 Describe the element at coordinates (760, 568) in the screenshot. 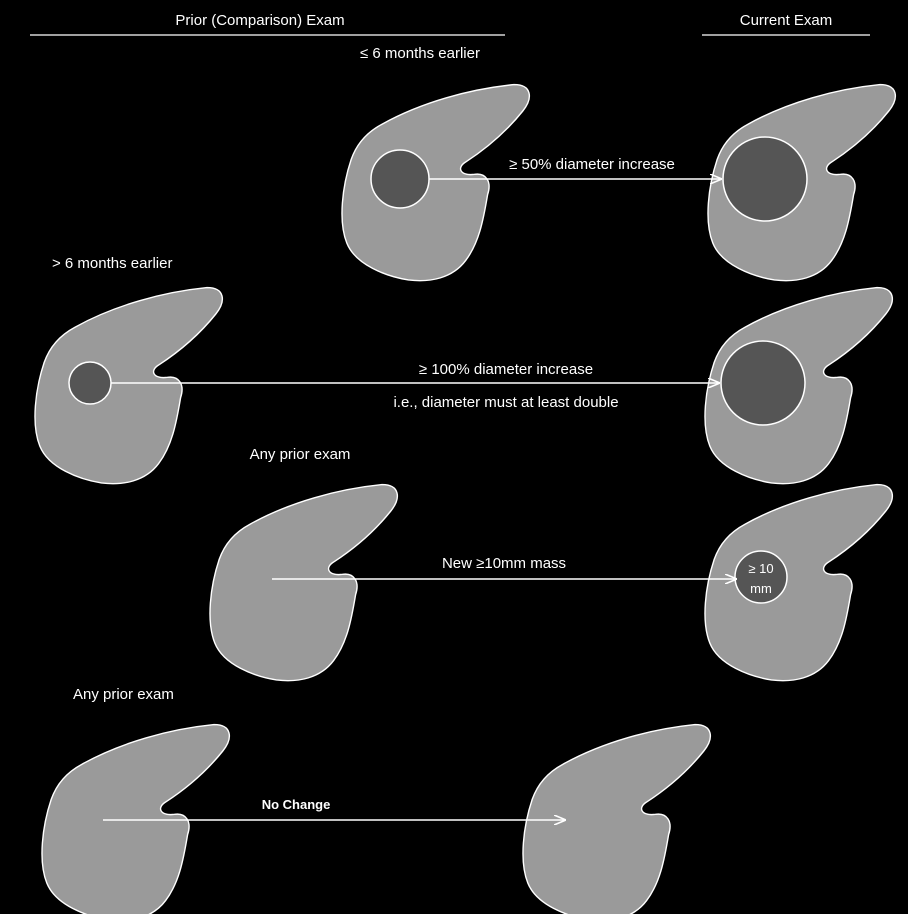

I see `row-3-lesion-label-line1: ≥ 10` at that location.